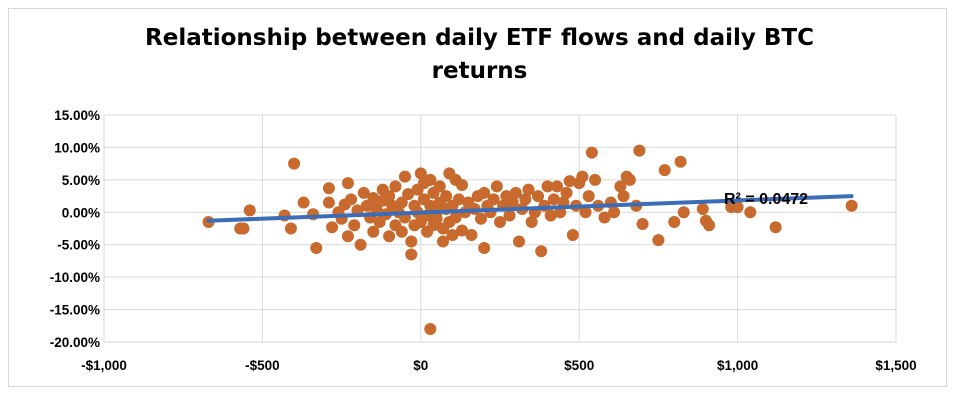 This screenshot has width=959, height=401. What do you see at coordinates (75, 342) in the screenshot?
I see `y-tick-label: -20.00%` at bounding box center [75, 342].